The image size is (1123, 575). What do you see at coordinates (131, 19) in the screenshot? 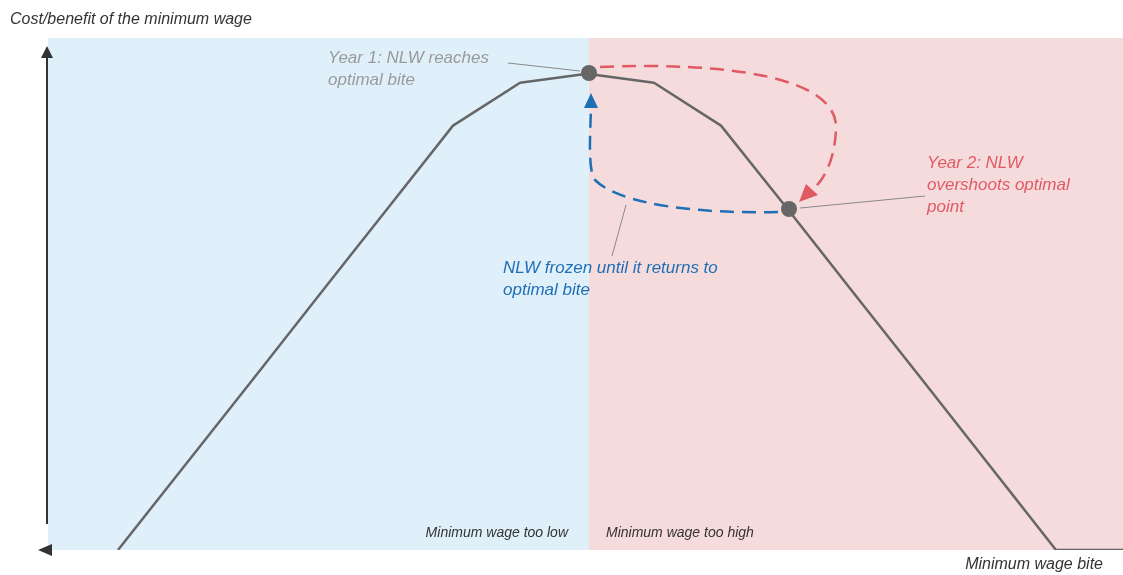
I see `y-axis-title: Cost/benefit of the minimum wage` at bounding box center [131, 19].